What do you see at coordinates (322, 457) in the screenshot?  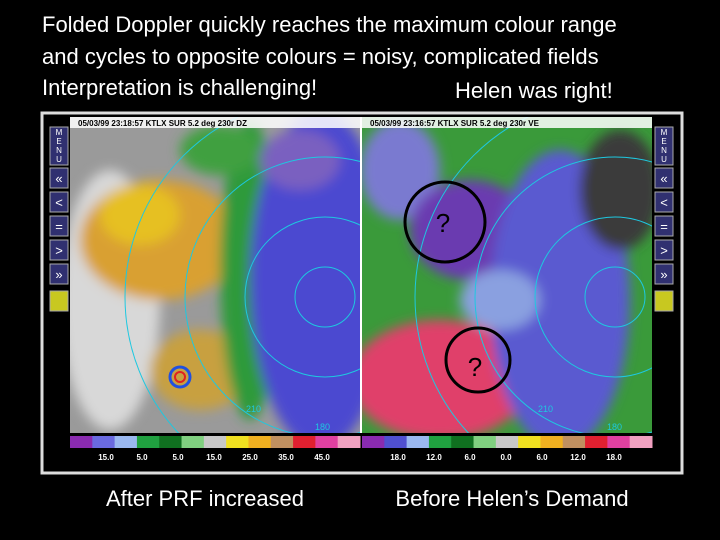 I see `colorbar-label: 45.0` at bounding box center [322, 457].